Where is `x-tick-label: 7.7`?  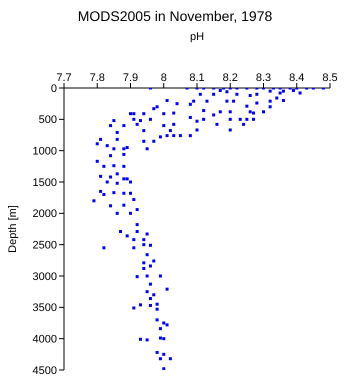
x-tick-label: 7.7 is located at coordinates (64, 78).